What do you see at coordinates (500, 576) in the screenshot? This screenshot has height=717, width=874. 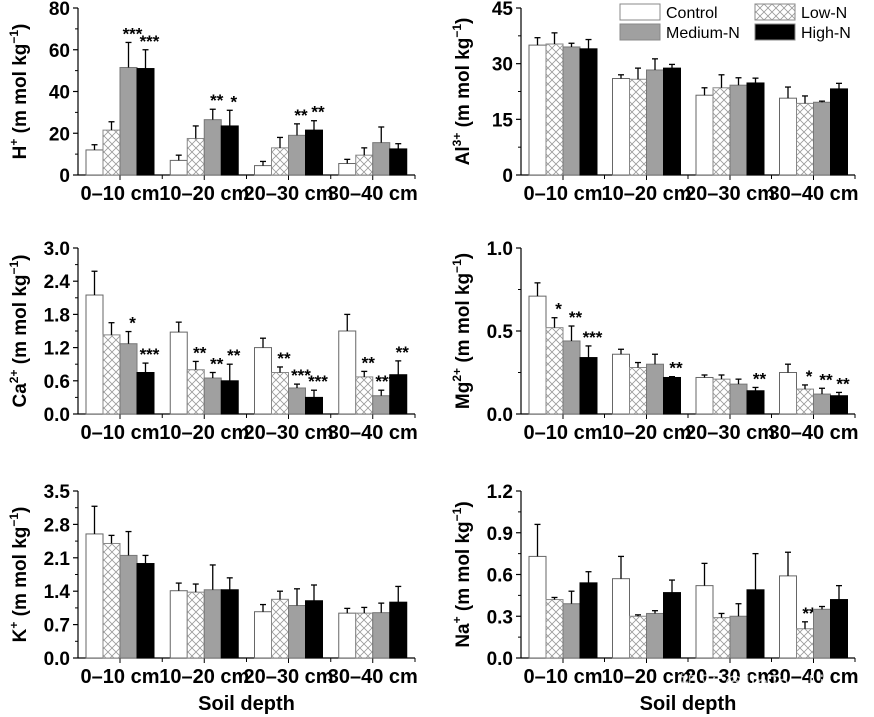 I see `y-tick-label: 0.6` at bounding box center [500, 576].